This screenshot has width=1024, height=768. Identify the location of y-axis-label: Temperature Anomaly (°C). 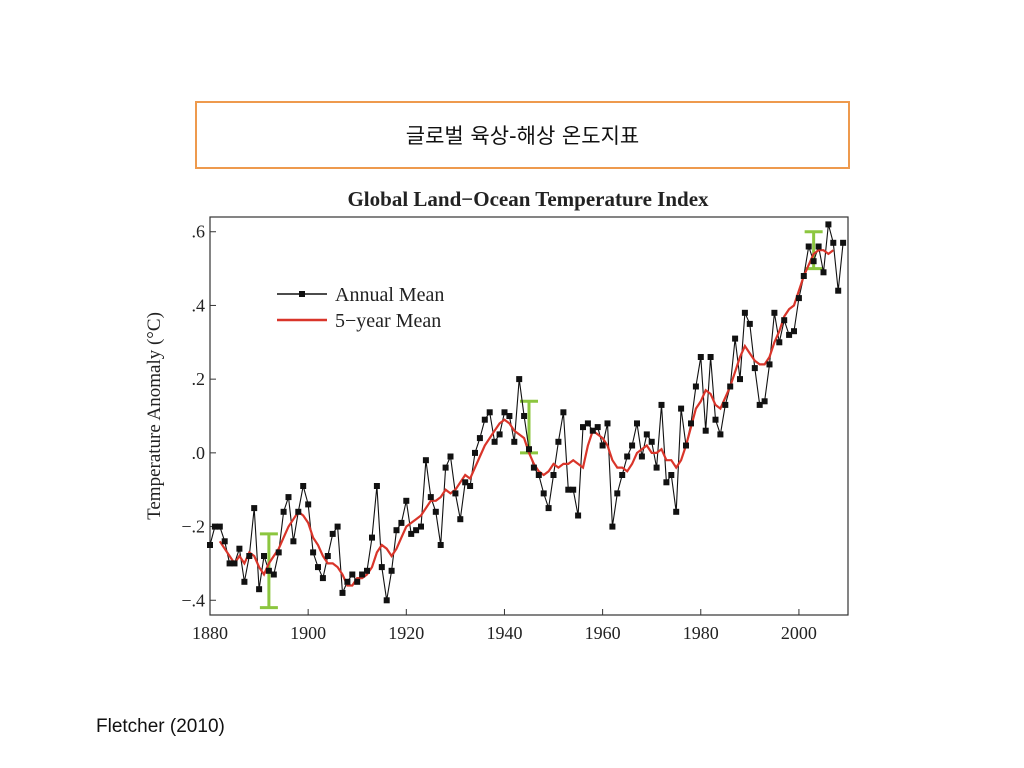
(154, 416).